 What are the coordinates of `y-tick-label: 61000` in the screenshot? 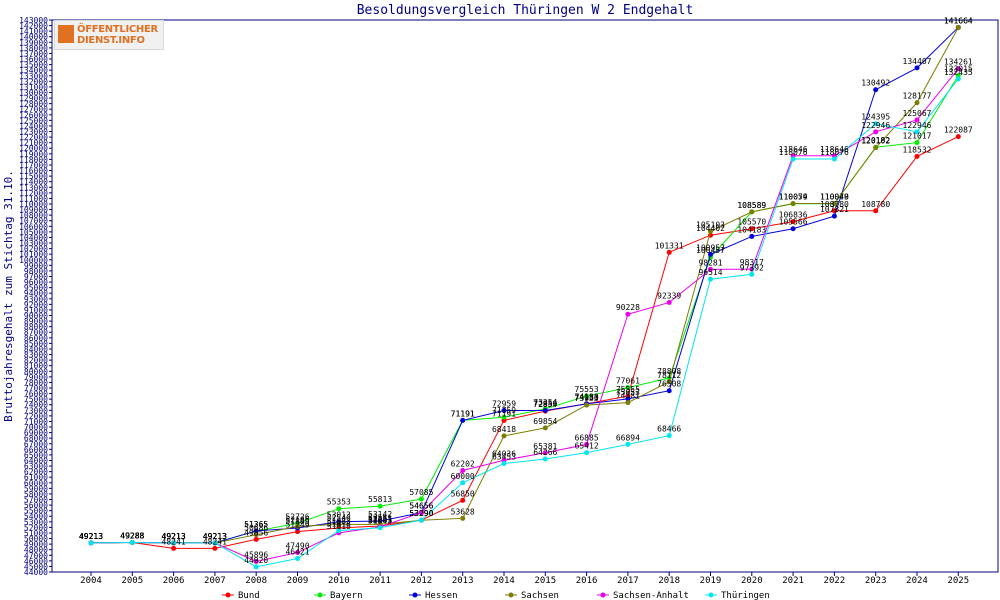 It's located at (36, 477).